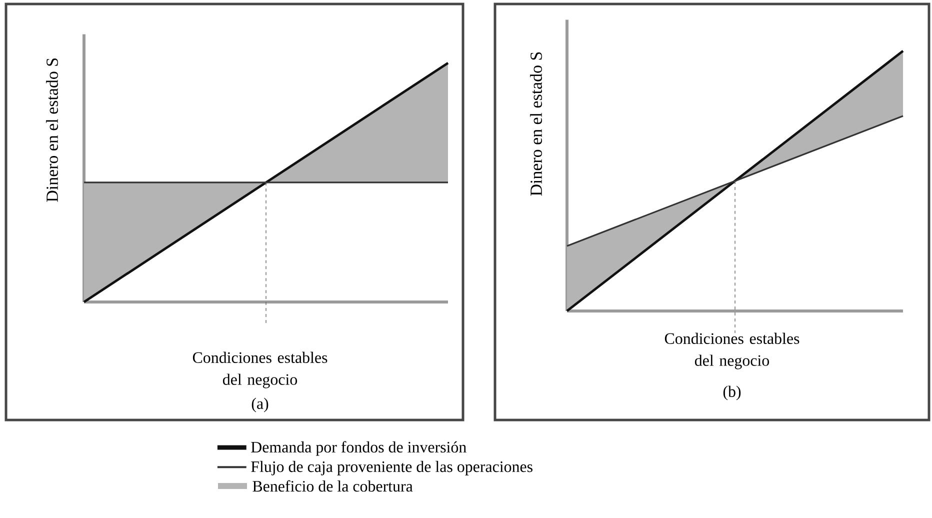 The image size is (932, 518). What do you see at coordinates (732, 393) in the screenshot?
I see `text: (b)` at bounding box center [732, 393].